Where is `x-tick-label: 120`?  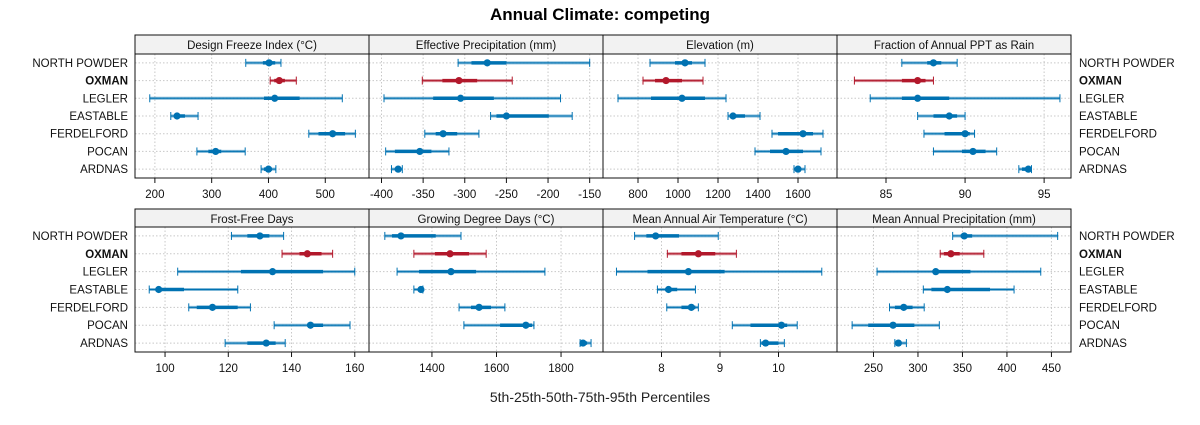
x-tick-label: 120 is located at coordinates (228, 369).